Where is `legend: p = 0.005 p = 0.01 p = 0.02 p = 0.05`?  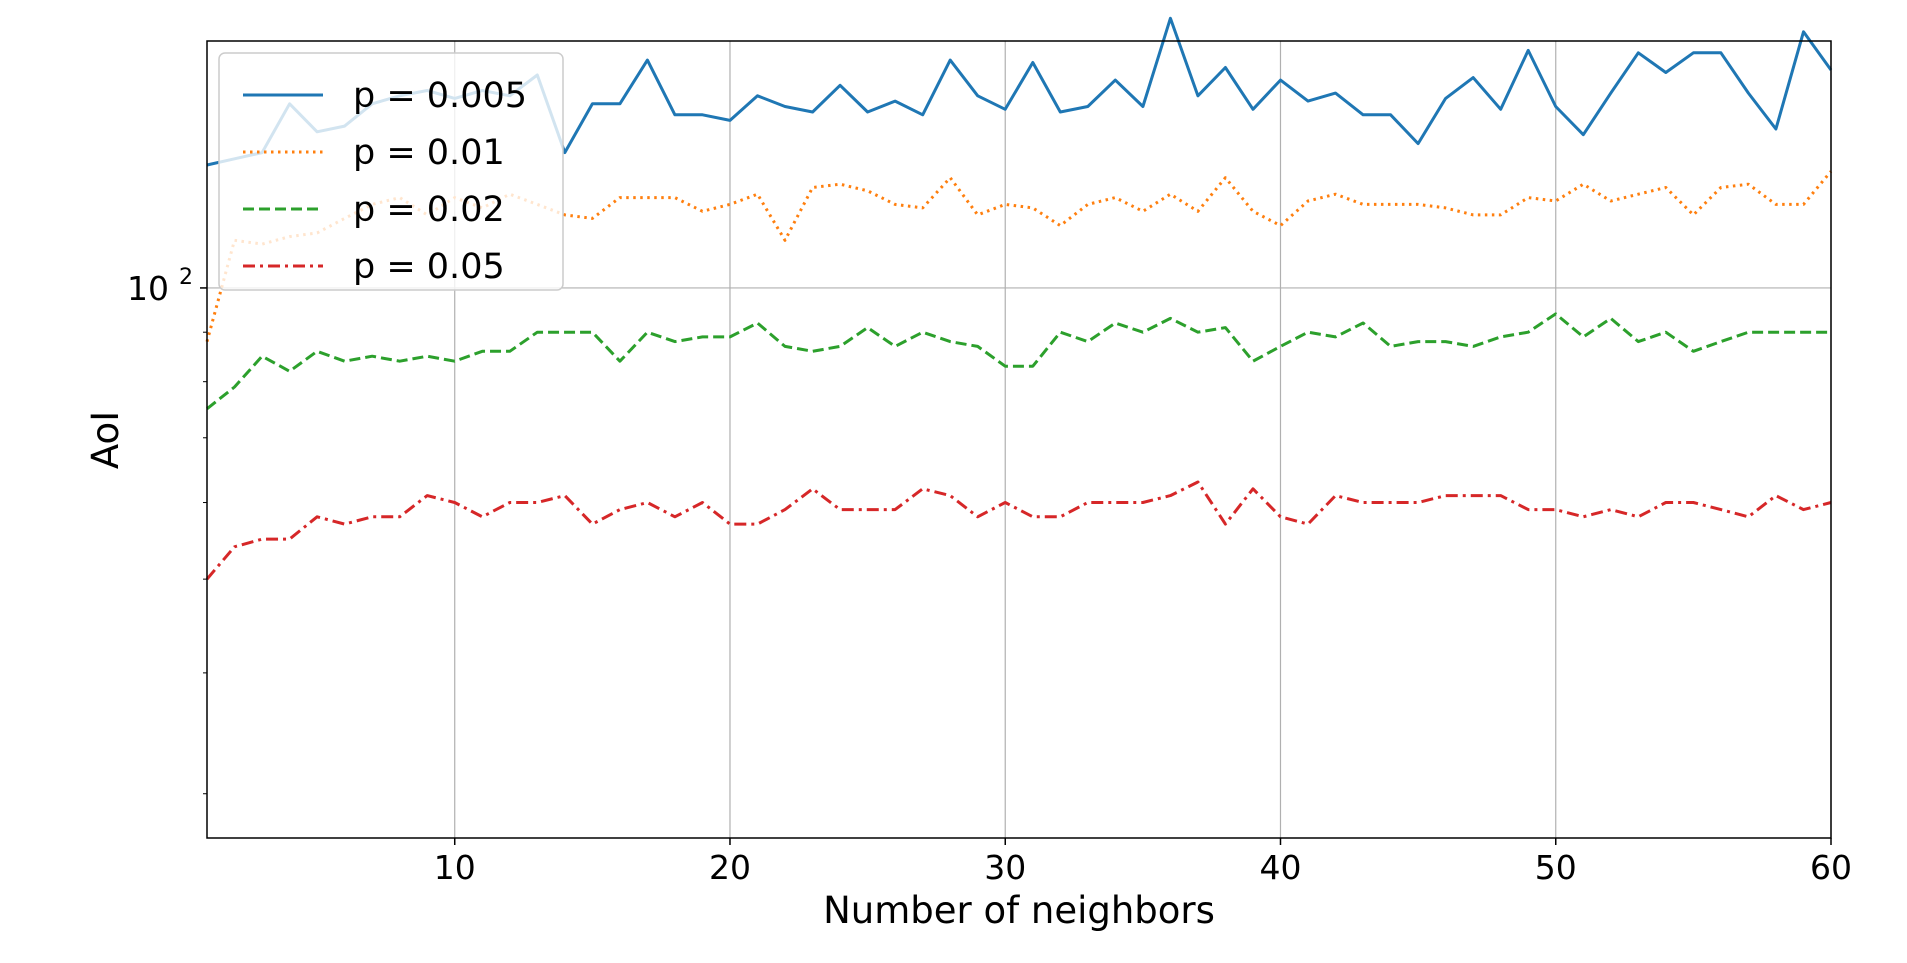 legend: p = 0.005 p = 0.01 p = 0.02 p = 0.05 is located at coordinates (391, 171).